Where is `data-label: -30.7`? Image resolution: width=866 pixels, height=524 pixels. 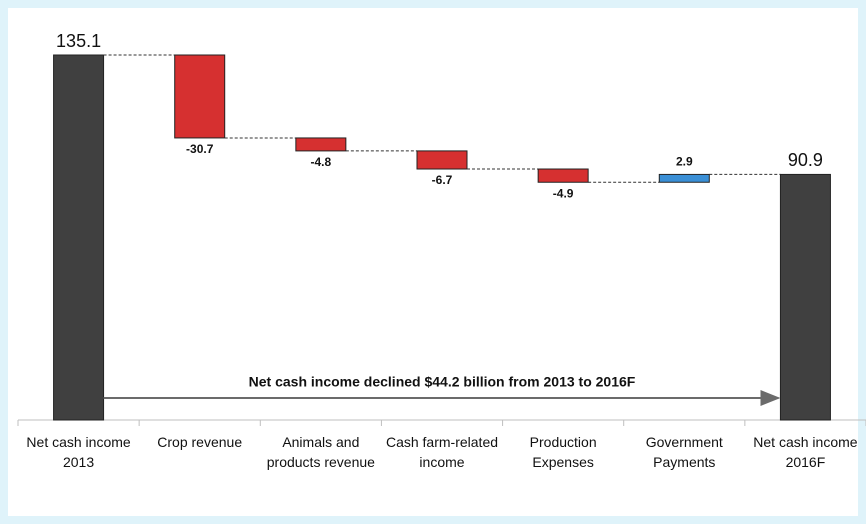
data-label: -30.7 is located at coordinates (200, 149).